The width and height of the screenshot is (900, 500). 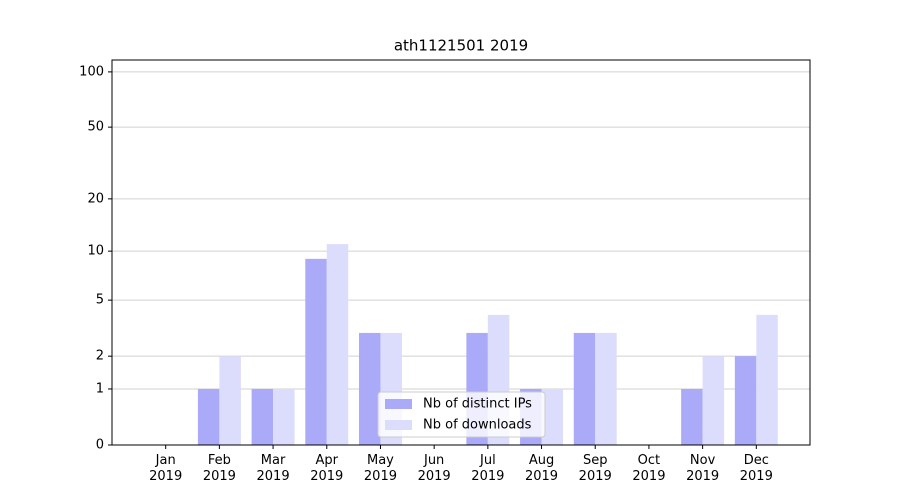 I want to click on x-tick-label: Mar 2019, so click(x=273, y=468).